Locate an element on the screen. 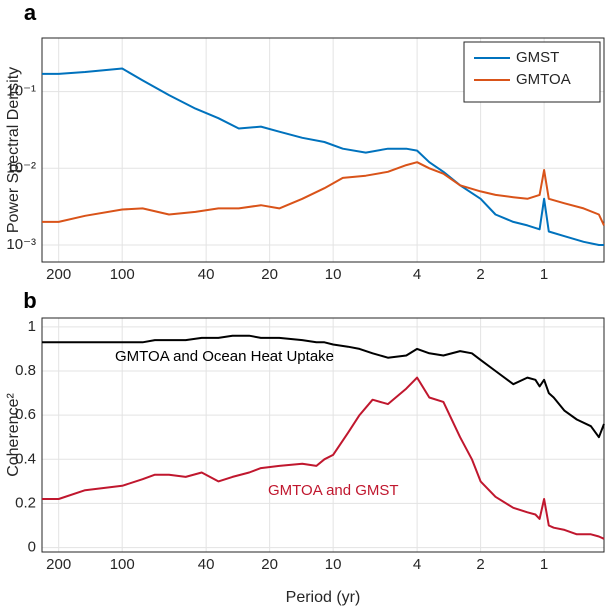  y-tick-label: 0 is located at coordinates (32, 547).